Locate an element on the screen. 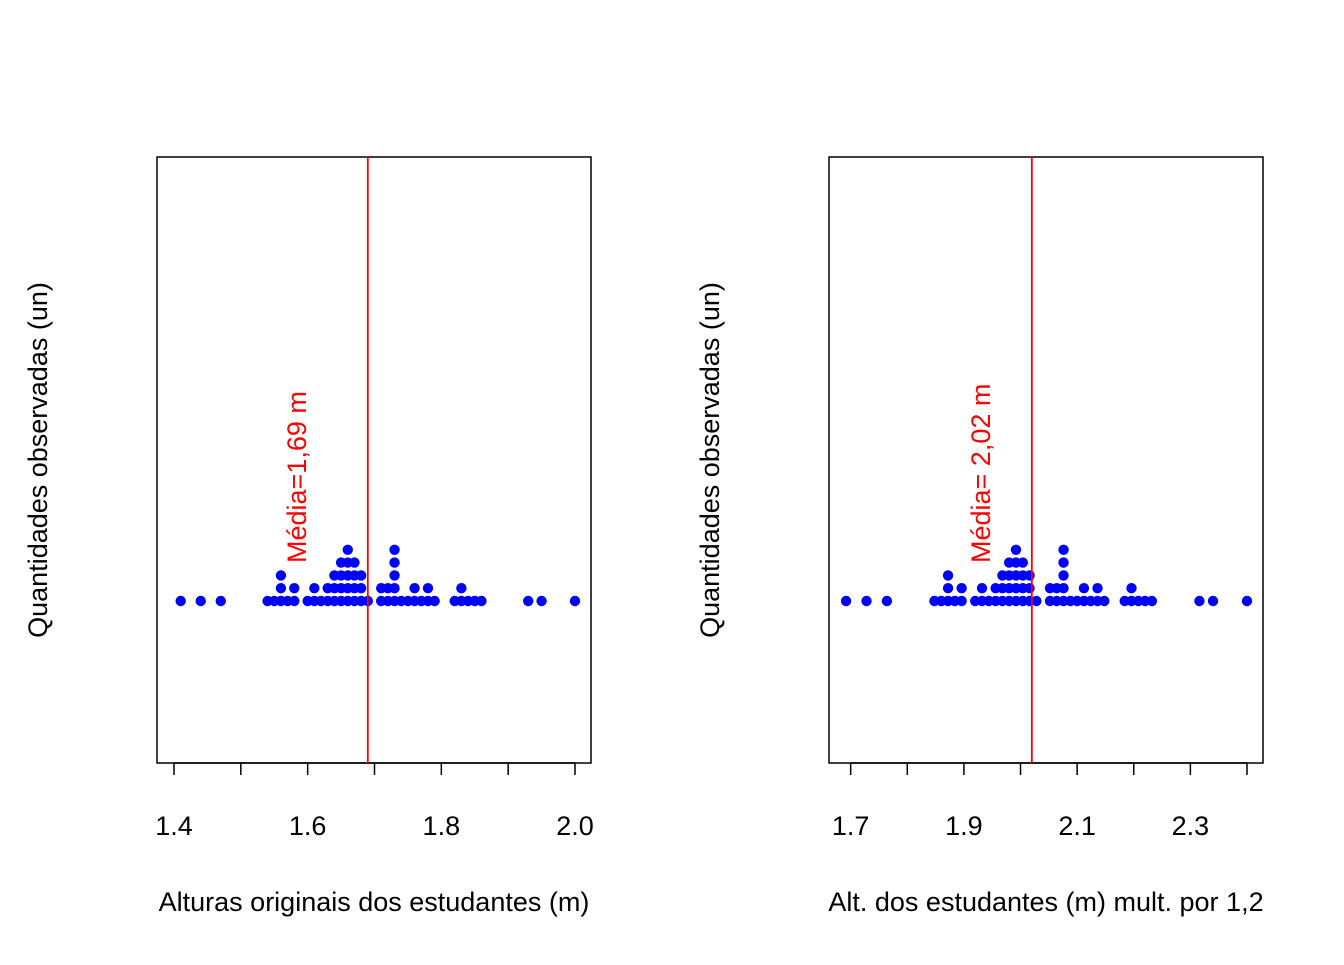 This screenshot has width=1344, height=965. x-tick-label: 2.3 is located at coordinates (1191, 826).